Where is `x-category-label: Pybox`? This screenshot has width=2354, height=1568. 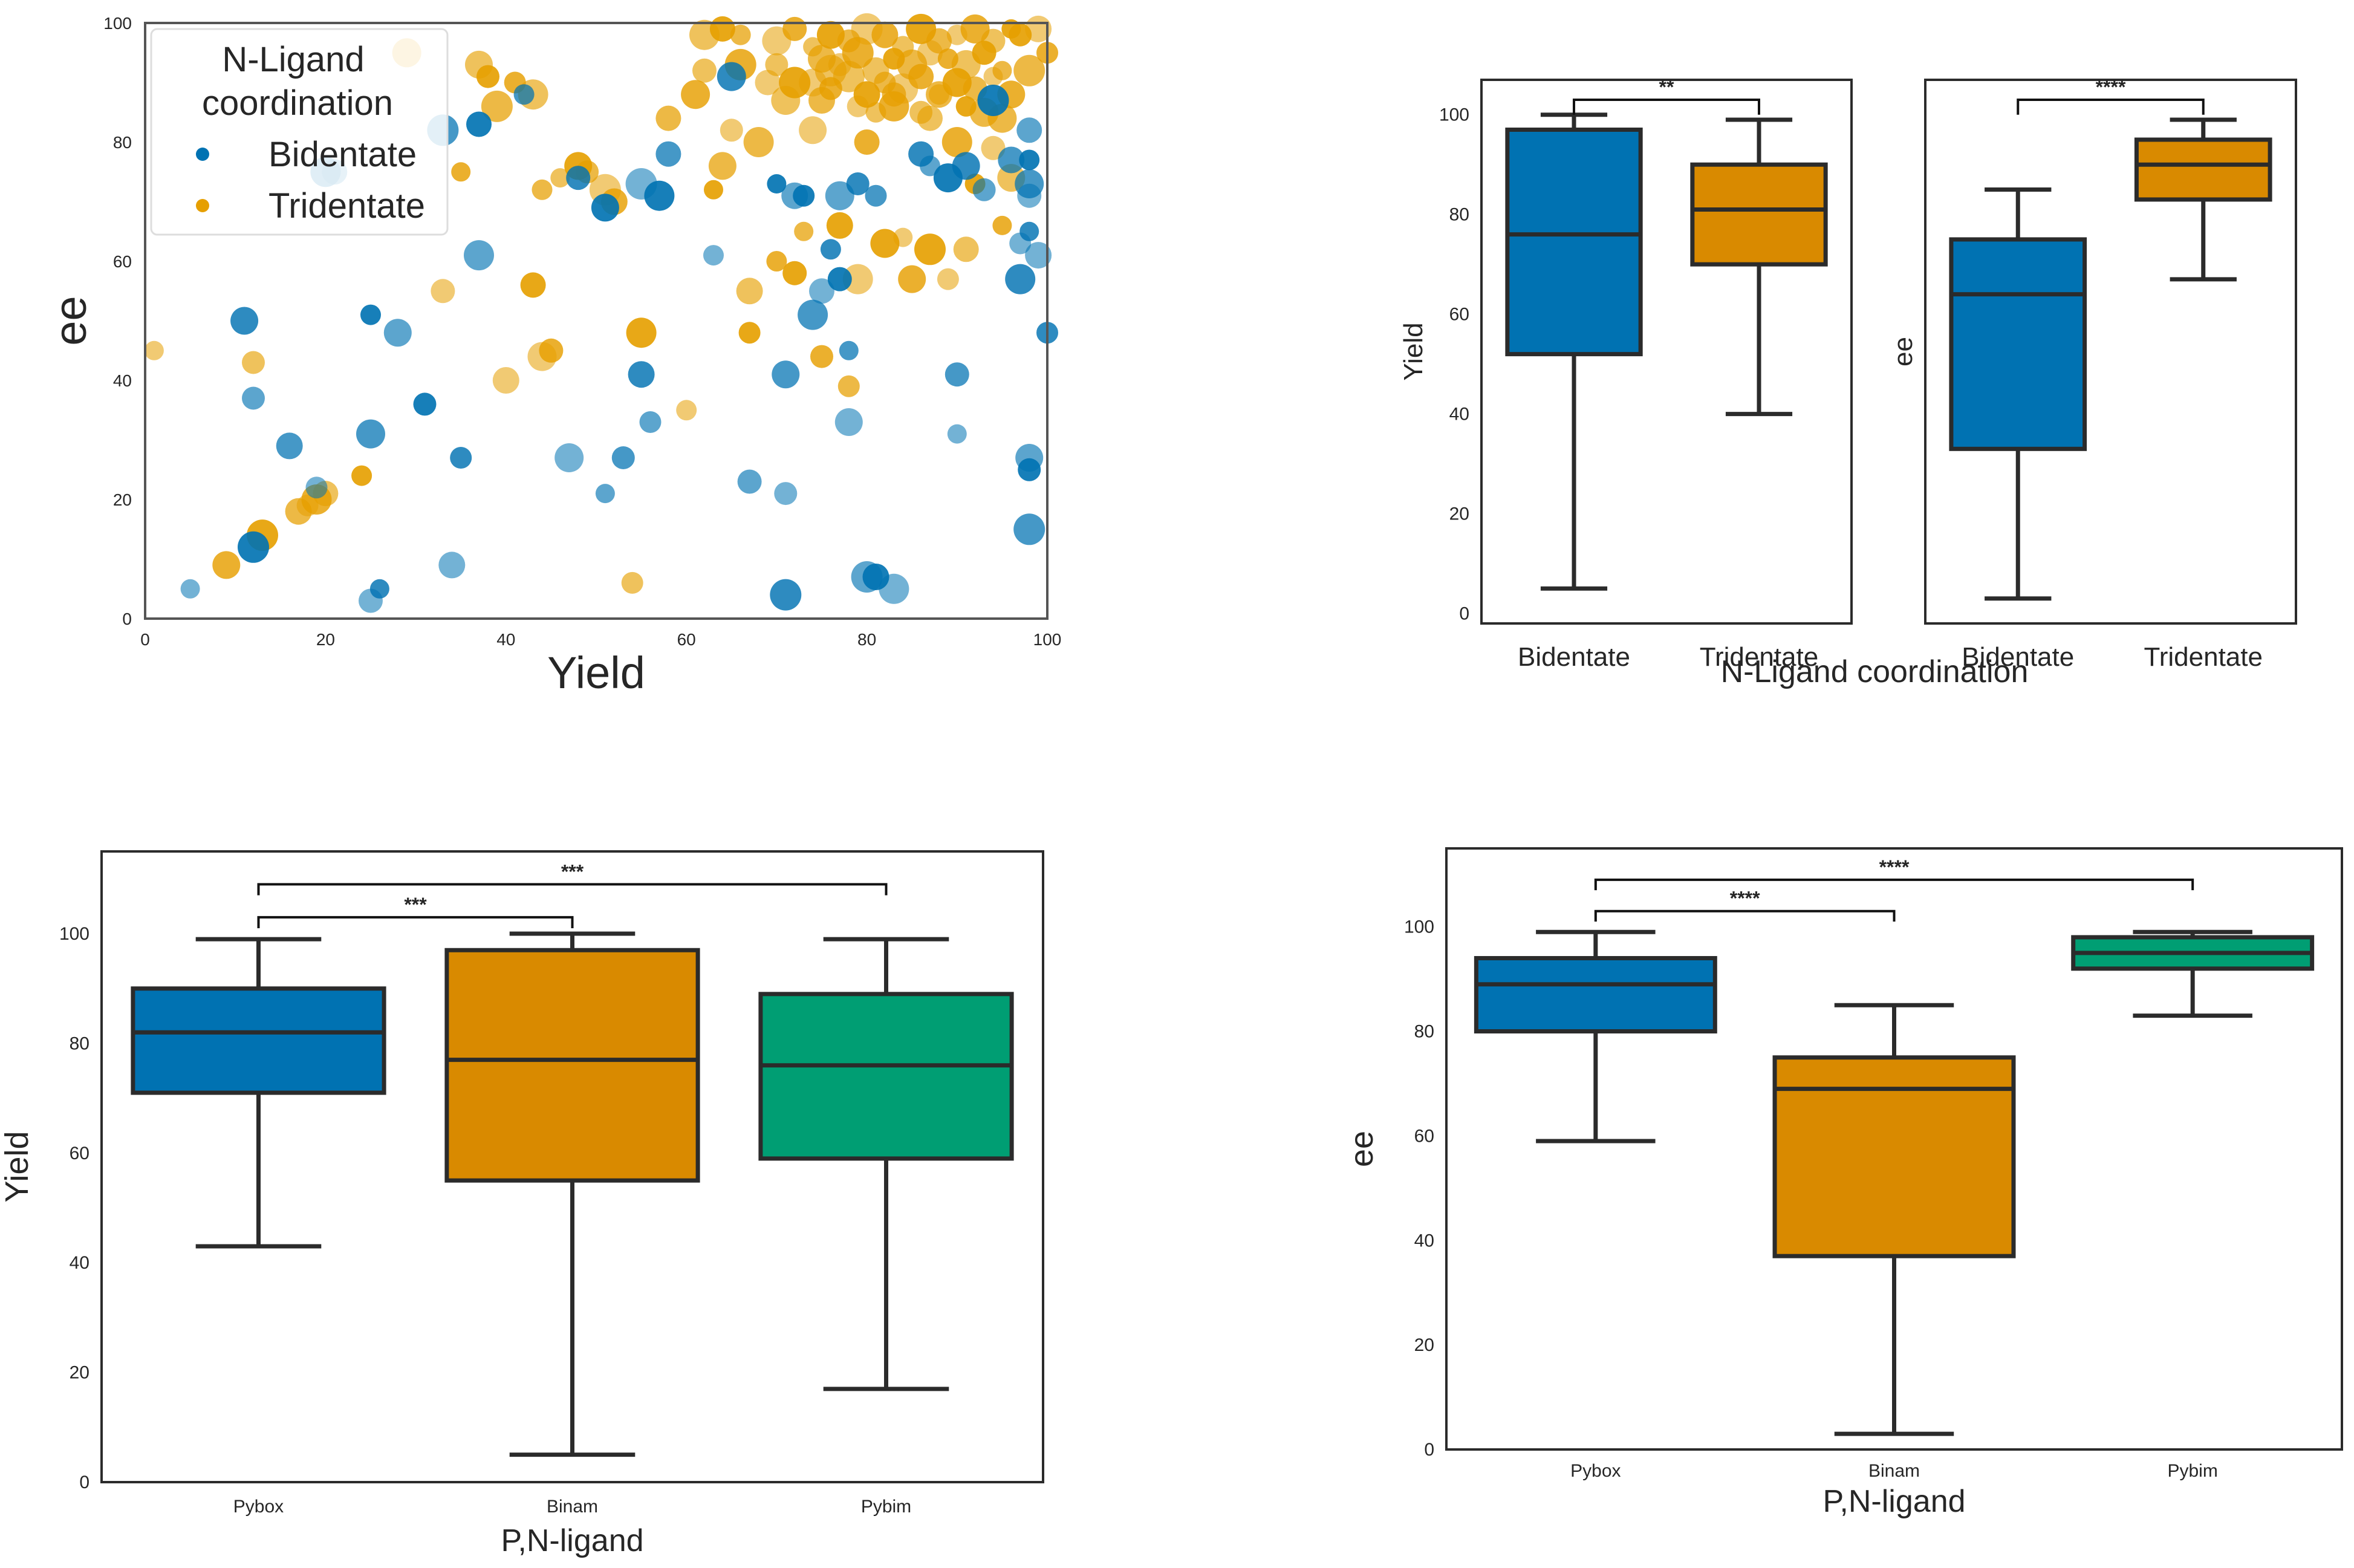
x-category-label: Pybox is located at coordinates (258, 1507).